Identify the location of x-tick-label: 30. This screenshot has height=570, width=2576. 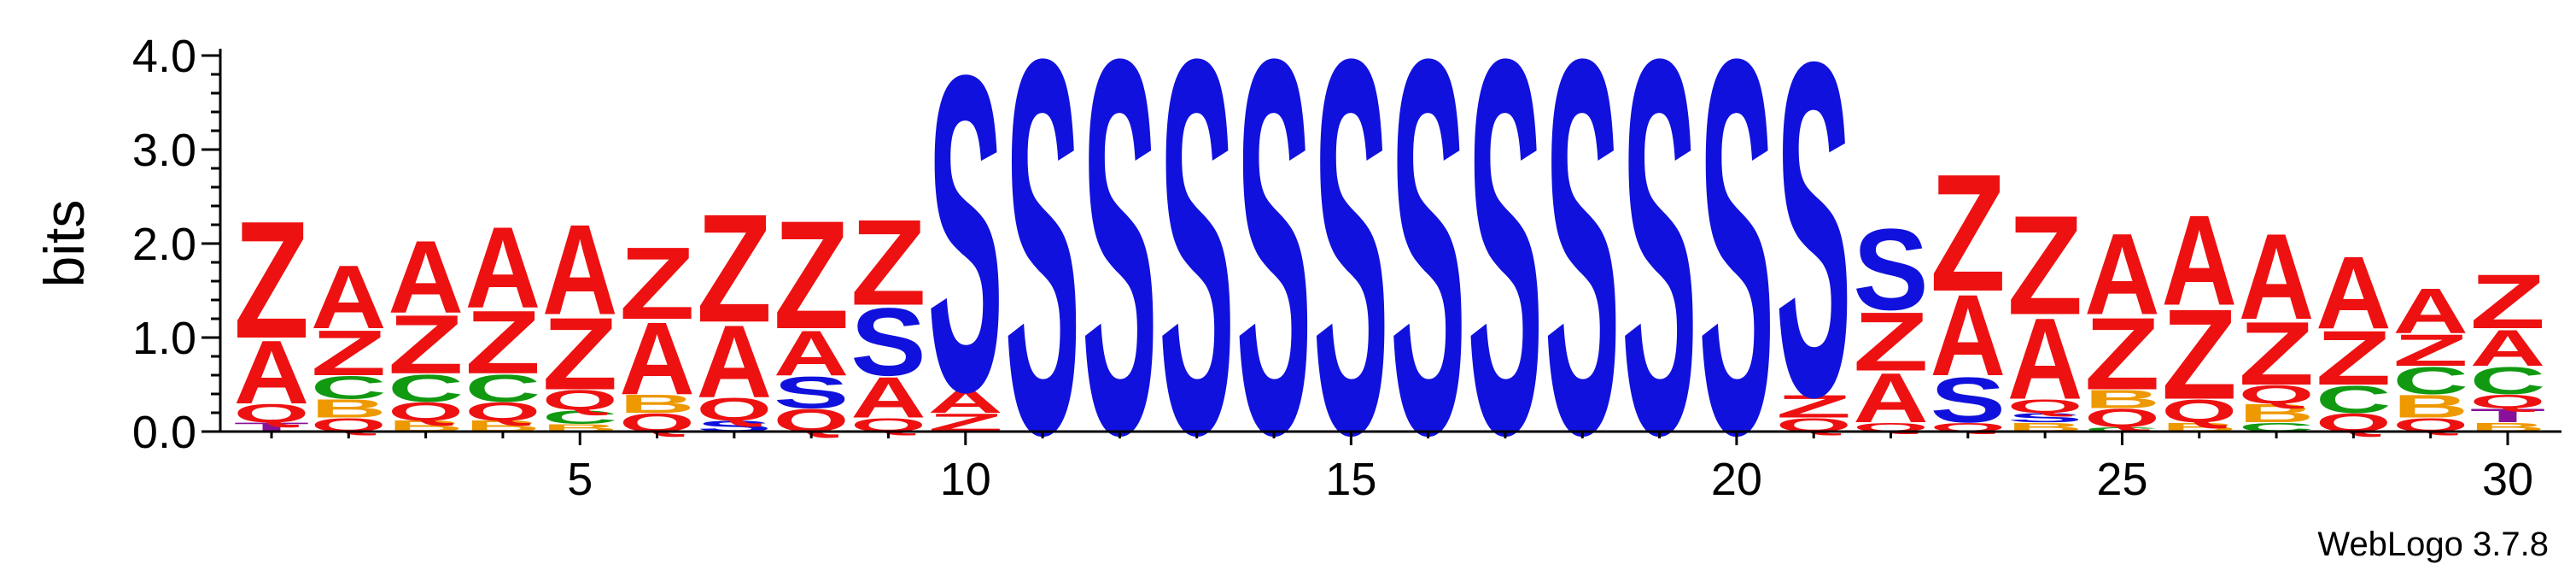
(2507, 480).